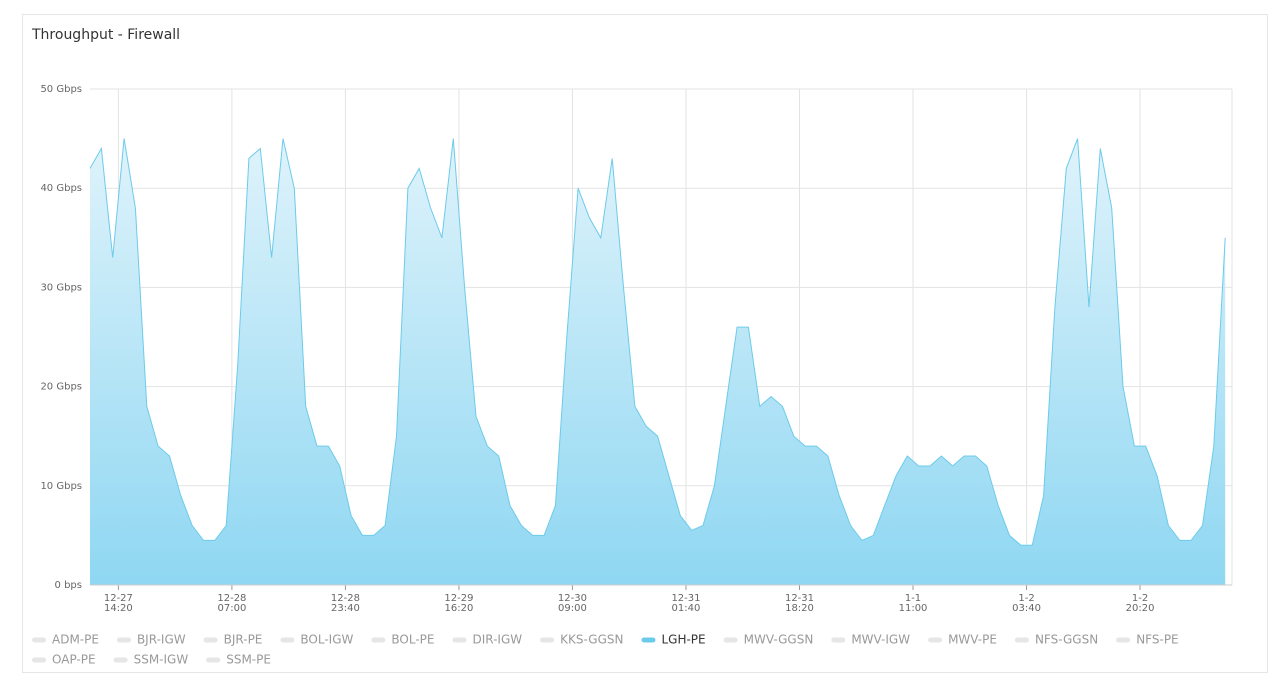  What do you see at coordinates (231, 608) in the screenshot?
I see `x-tick-label: 07:00` at bounding box center [231, 608].